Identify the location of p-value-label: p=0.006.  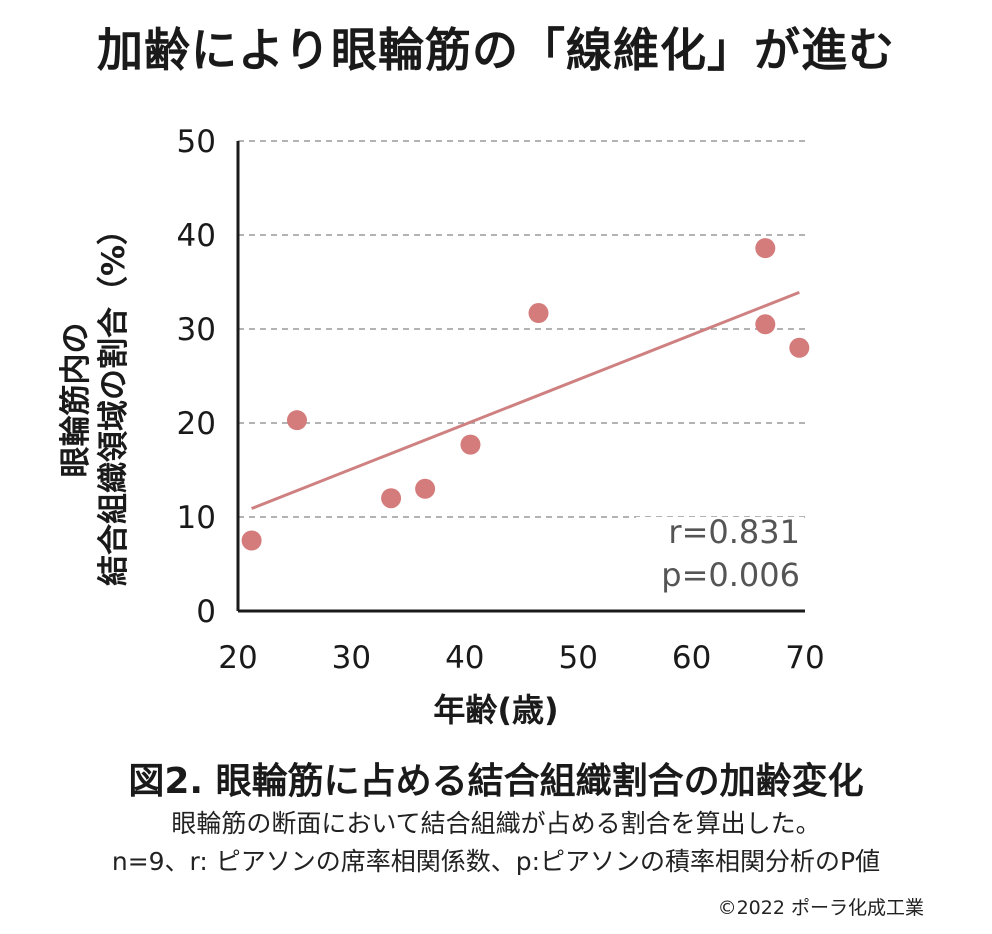
(730, 575).